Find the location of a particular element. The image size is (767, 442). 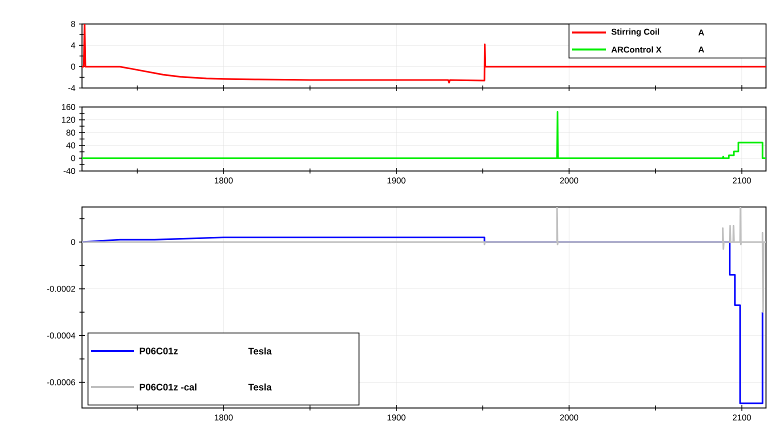

line-series is located at coordinates (424, 134).